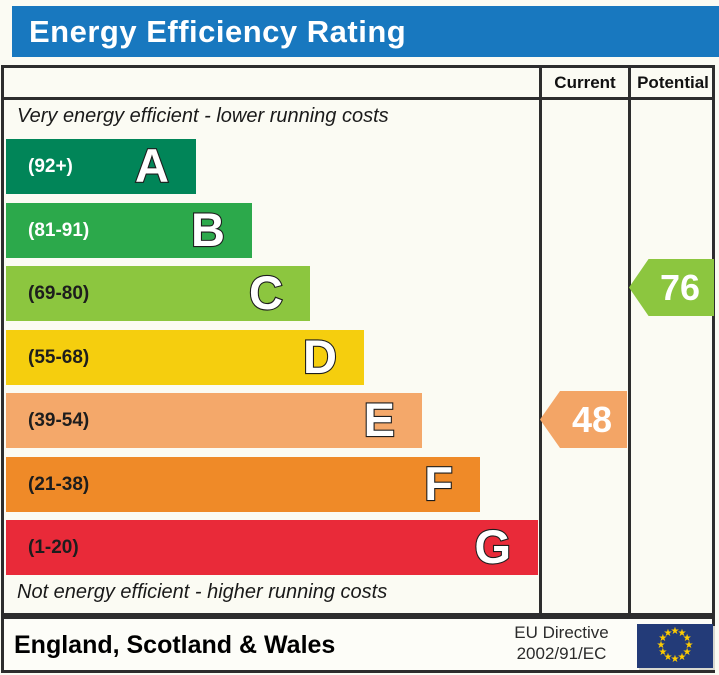 The width and height of the screenshot is (719, 675). Describe the element at coordinates (158, 293) in the screenshot. I see `band-c: (69-80) C` at that location.